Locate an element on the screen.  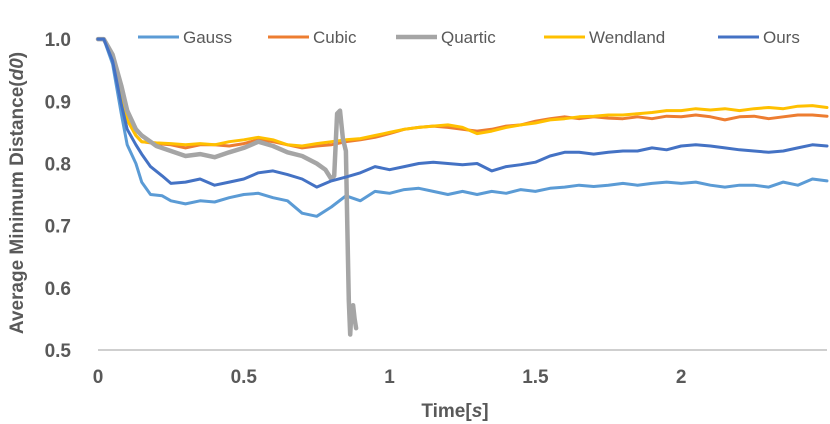
legend: Gauss Cubic Quartic Wendland Ours is located at coordinates (469, 37).